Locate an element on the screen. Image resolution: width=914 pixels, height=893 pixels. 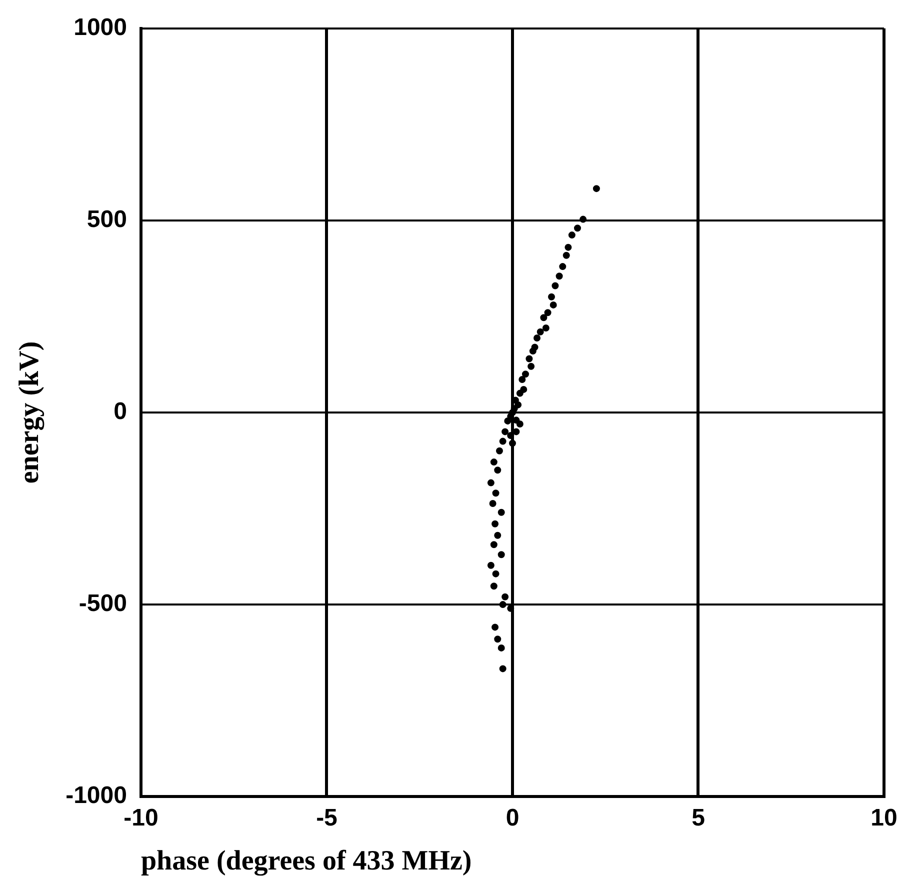
x-tick-label: -5 is located at coordinates (327, 818).